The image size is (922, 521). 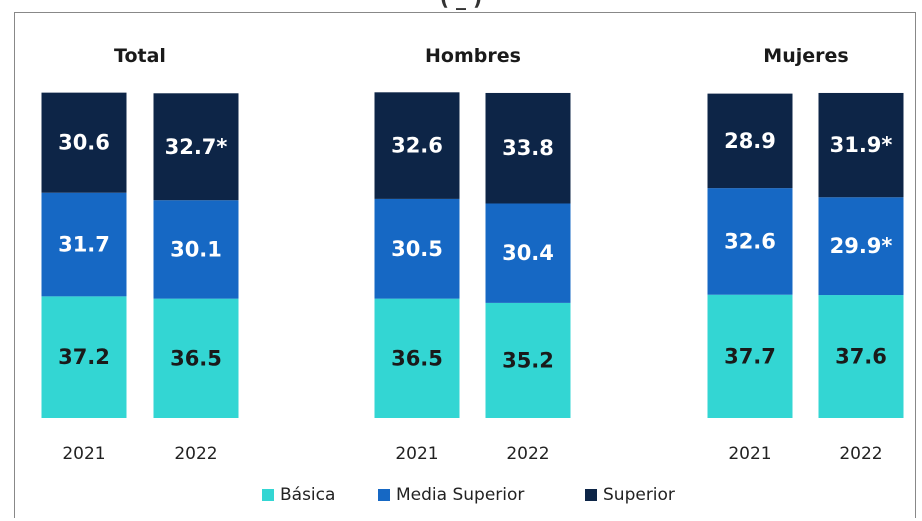 I want to click on legend-label-0: Básica, so click(x=307, y=495).